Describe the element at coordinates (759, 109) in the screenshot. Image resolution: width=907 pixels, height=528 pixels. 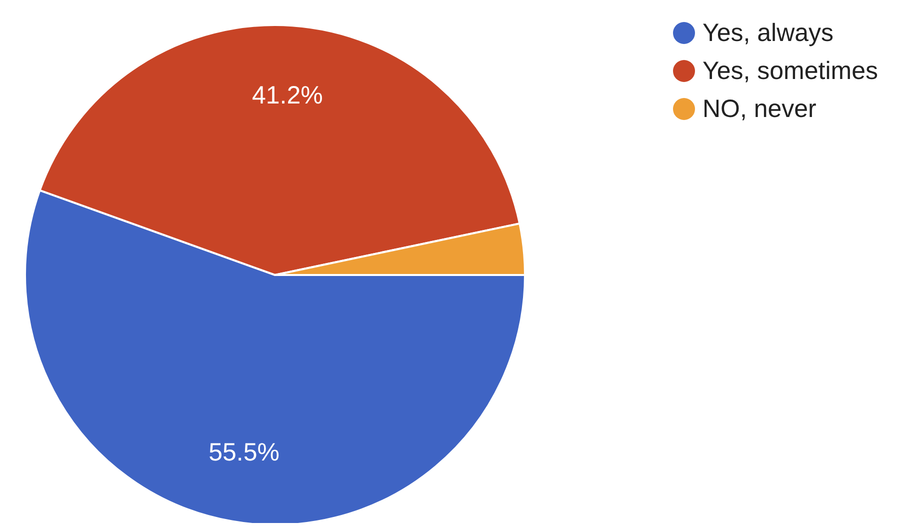
I see `legend-label: NO, never` at that location.